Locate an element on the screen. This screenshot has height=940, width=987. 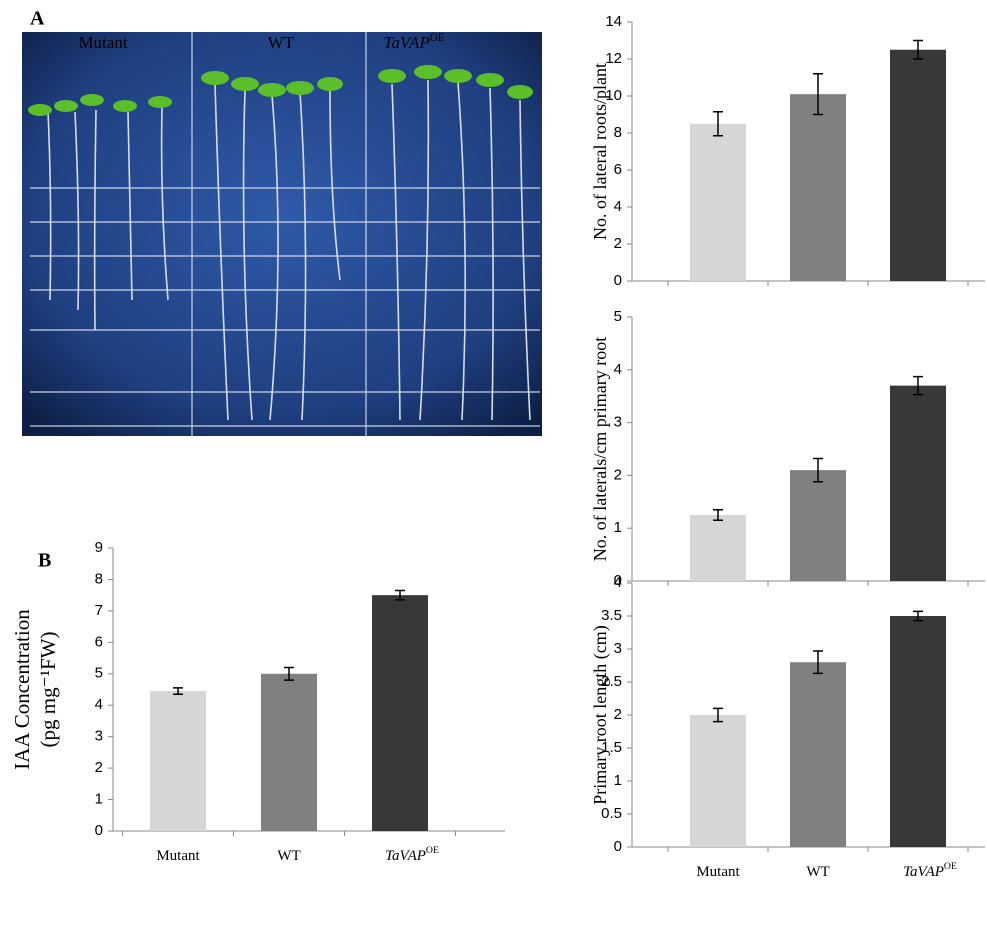
y-tick-label: 2.5 is located at coordinates (611, 681).